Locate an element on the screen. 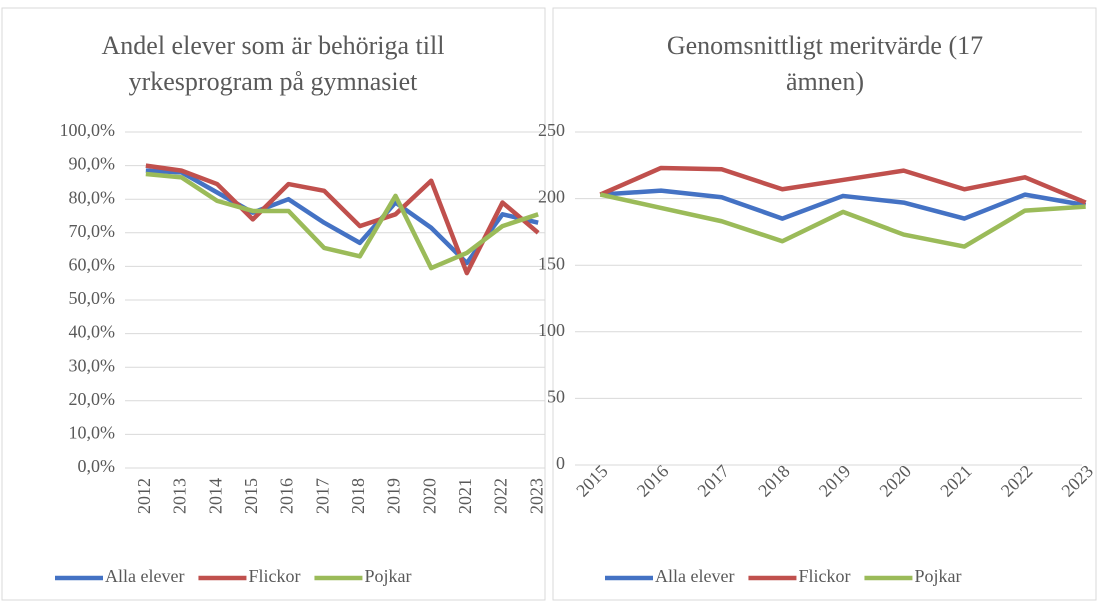  x-tick-label: 2016 is located at coordinates (287, 496).